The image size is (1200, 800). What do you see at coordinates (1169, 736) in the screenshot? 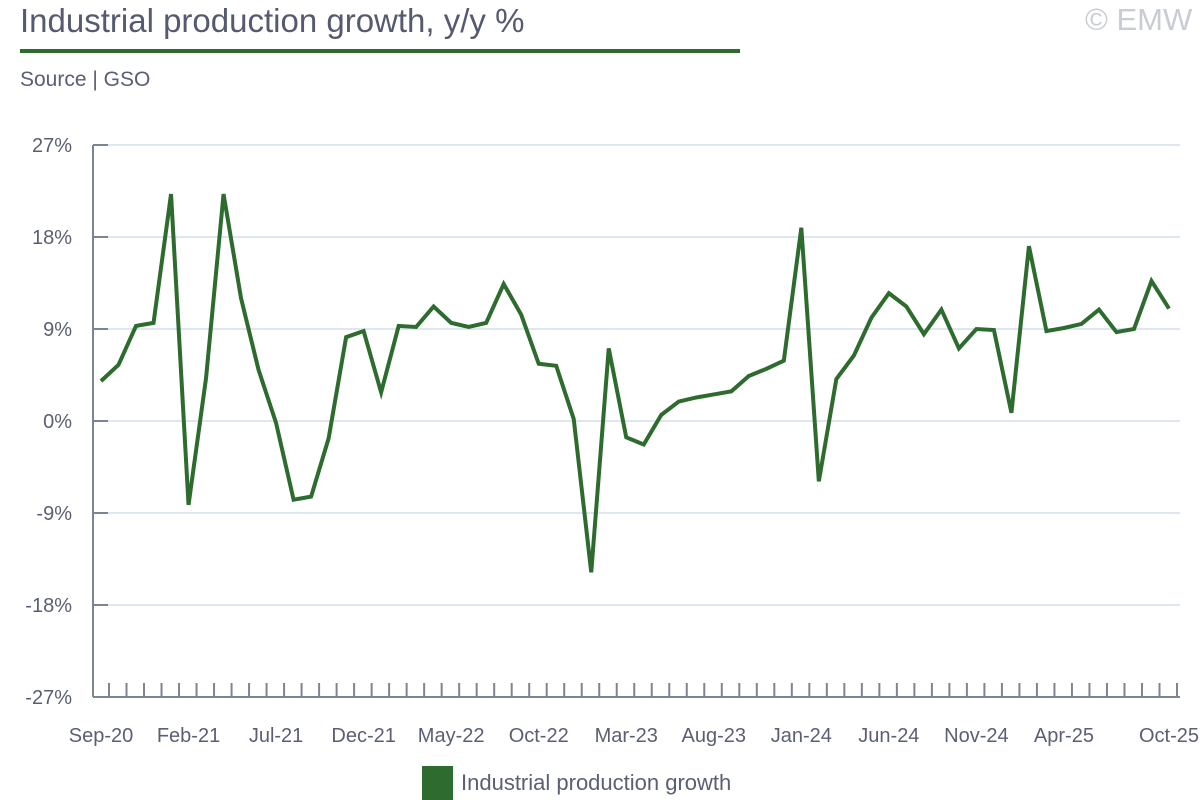
I see `x-tick-label: Oct-25` at bounding box center [1169, 736].